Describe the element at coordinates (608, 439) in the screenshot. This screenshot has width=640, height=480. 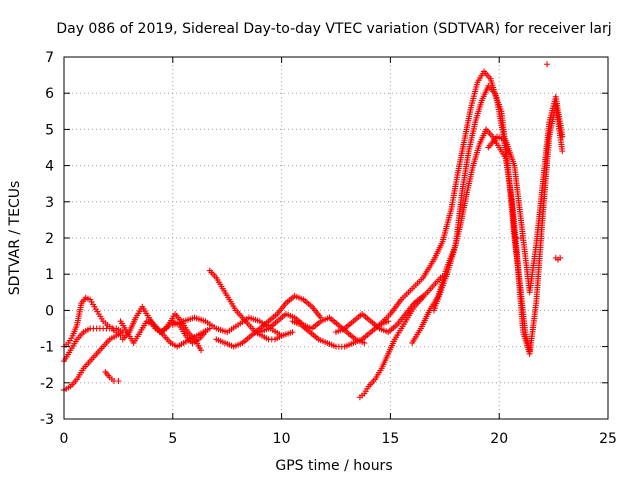
I see `x-tick-label: 25` at that location.